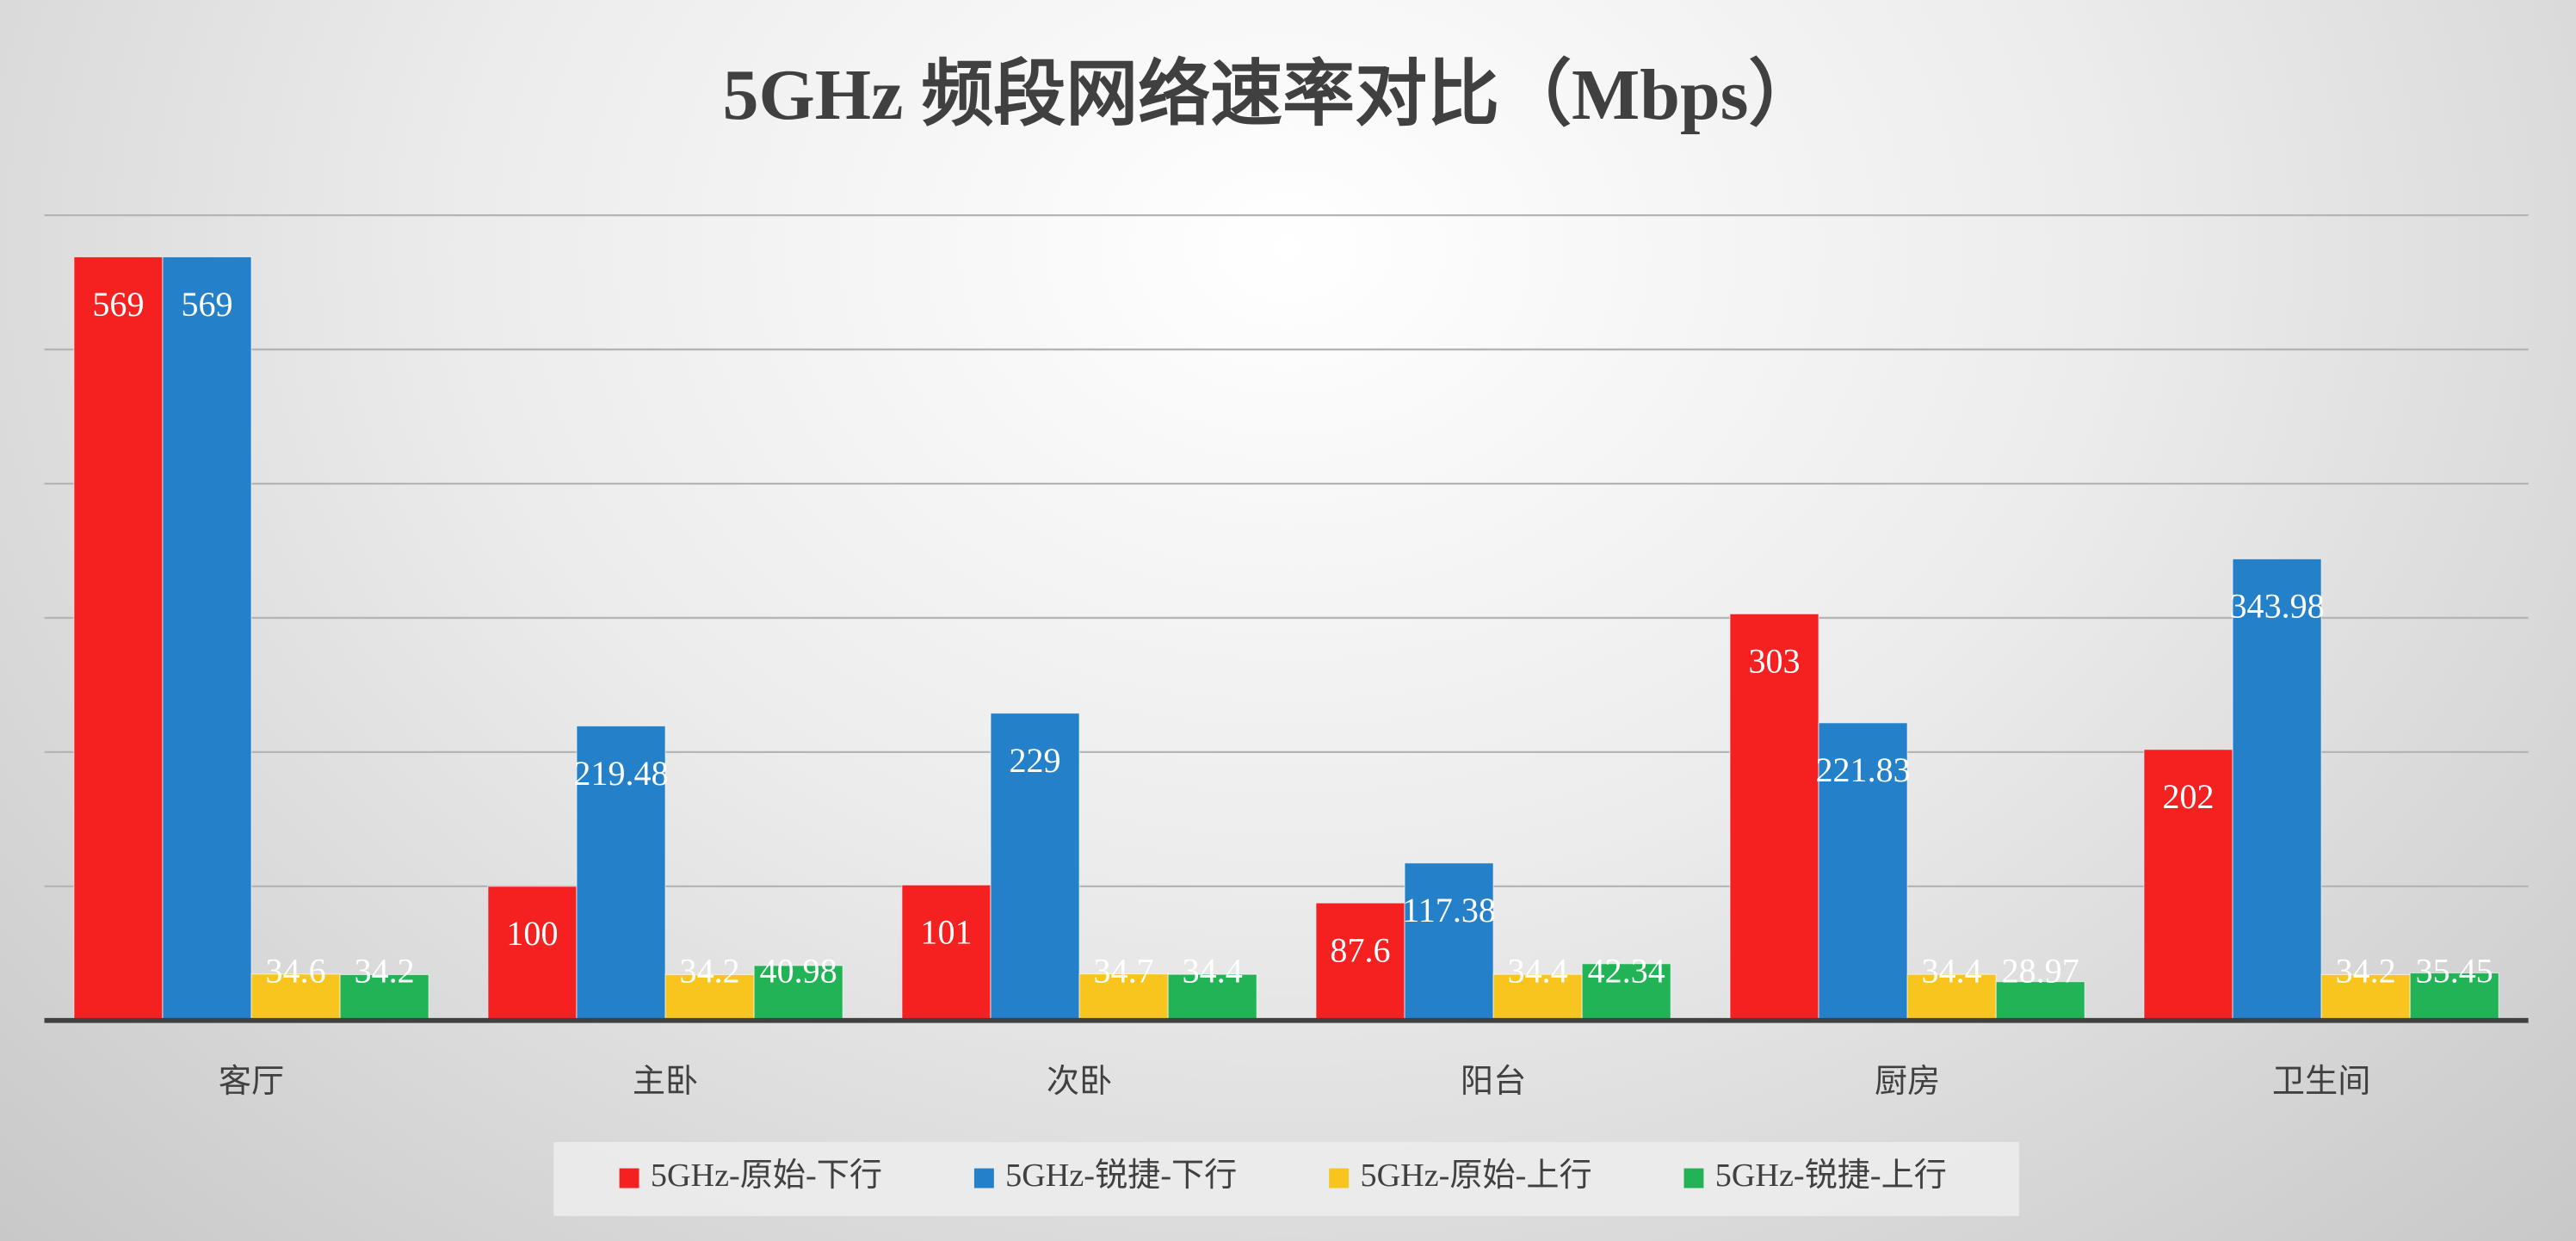 This screenshot has width=2576, height=1241. I want to click on data-label: 343.98, so click(2276, 606).